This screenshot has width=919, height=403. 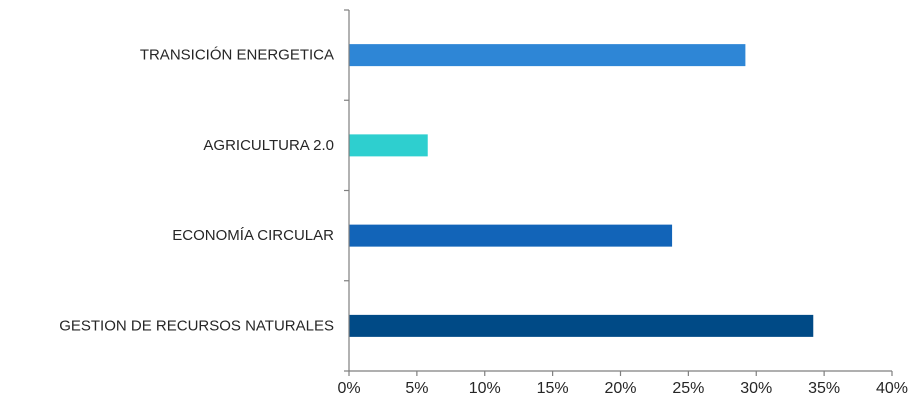 I want to click on x-tick-label-5: 25%, so click(x=688, y=388).